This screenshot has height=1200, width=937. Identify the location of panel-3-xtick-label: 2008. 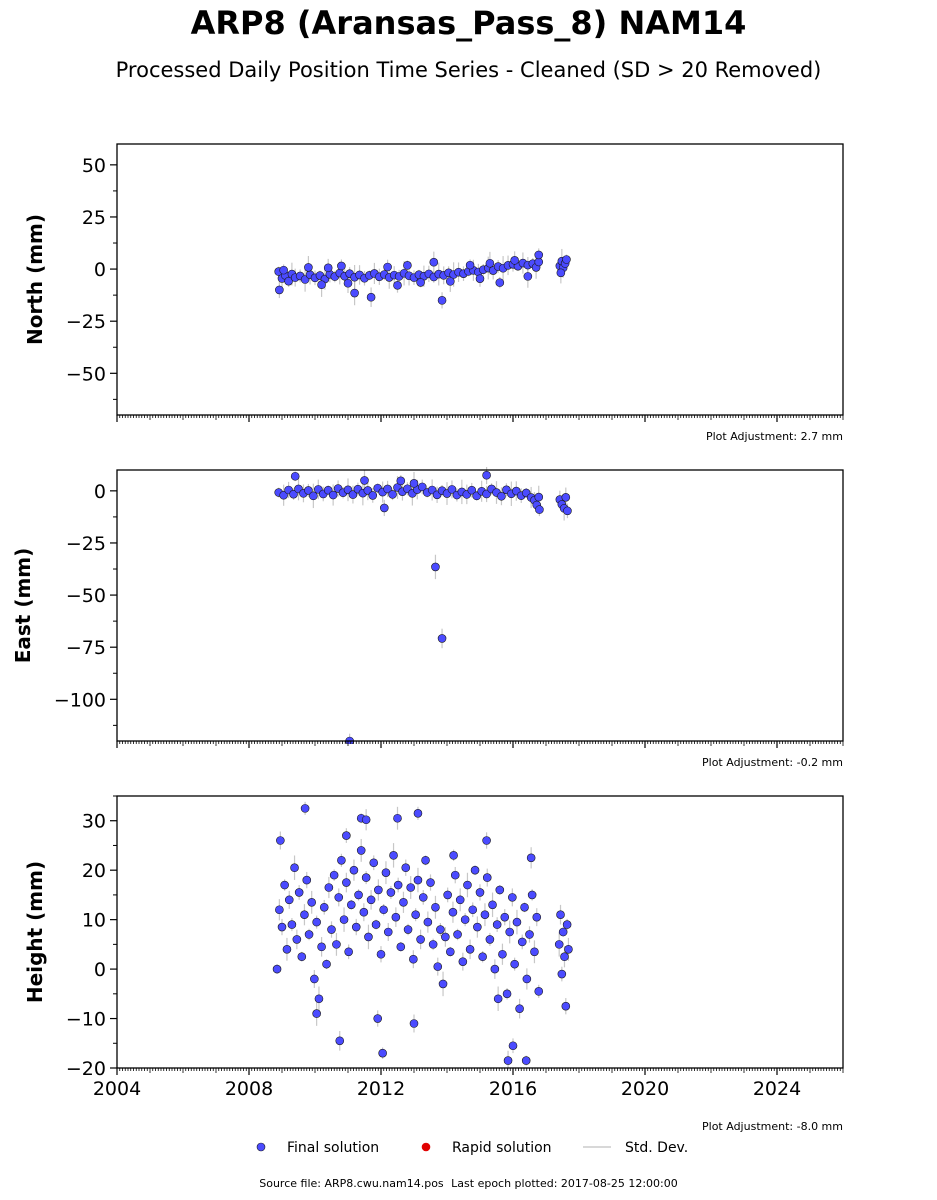
(249, 1089).